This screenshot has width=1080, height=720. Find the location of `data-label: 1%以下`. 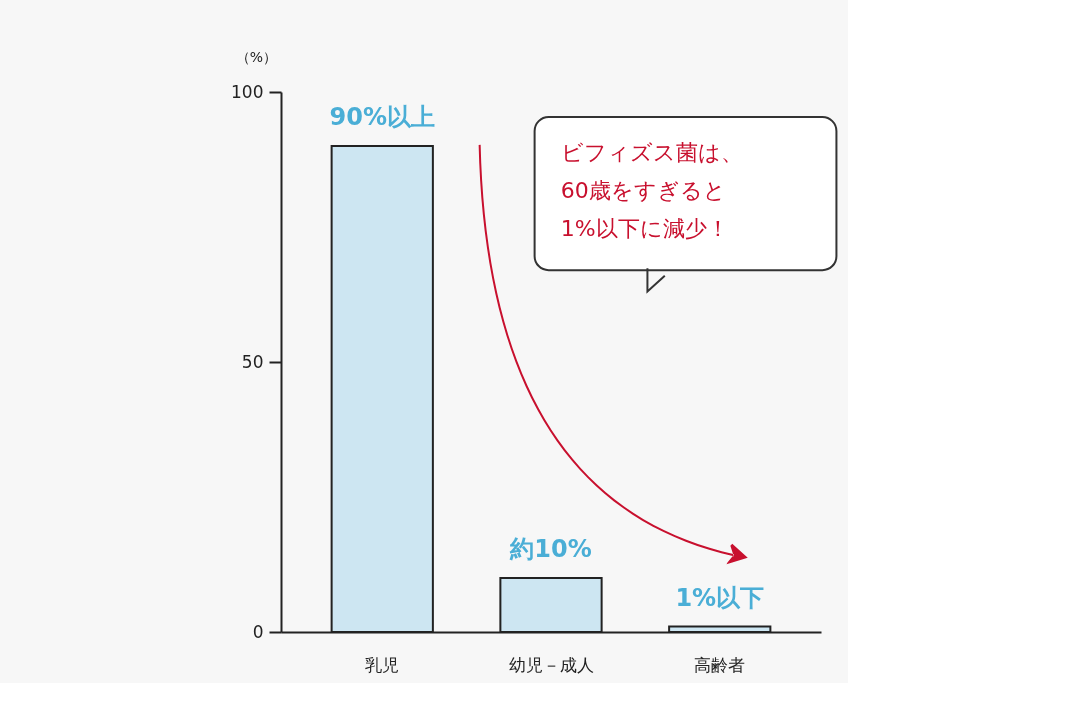

data-label: 1%以下 is located at coordinates (720, 597).